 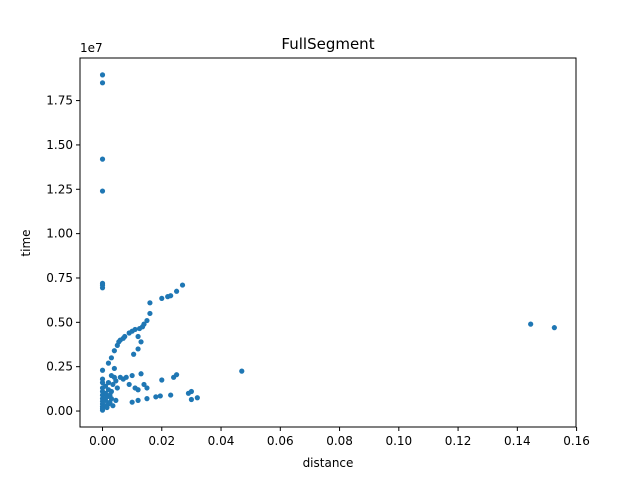 I want to click on x-axis-ticks: 0.00 0.02 0.04 0.06 0.08 0.10 0.12 0.14 0.16, so click(x=339, y=437).